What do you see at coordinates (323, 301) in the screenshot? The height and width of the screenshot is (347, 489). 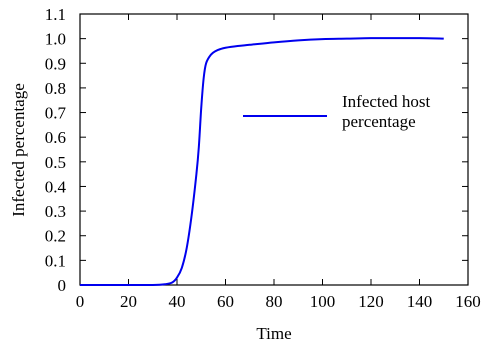 I see `x-tick-label: 100` at bounding box center [323, 301].